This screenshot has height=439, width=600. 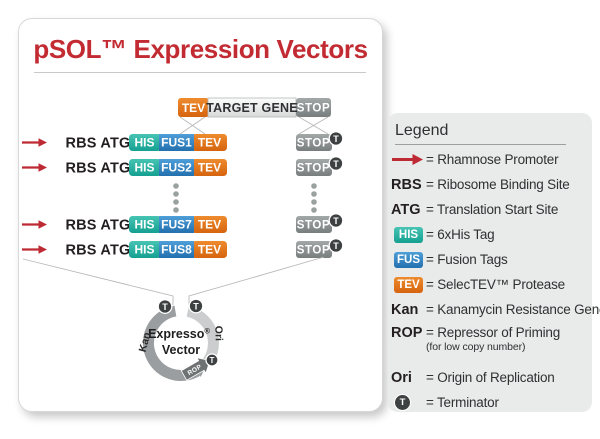 What do you see at coordinates (181, 350) in the screenshot?
I see `svg-text: Vector` at bounding box center [181, 350].